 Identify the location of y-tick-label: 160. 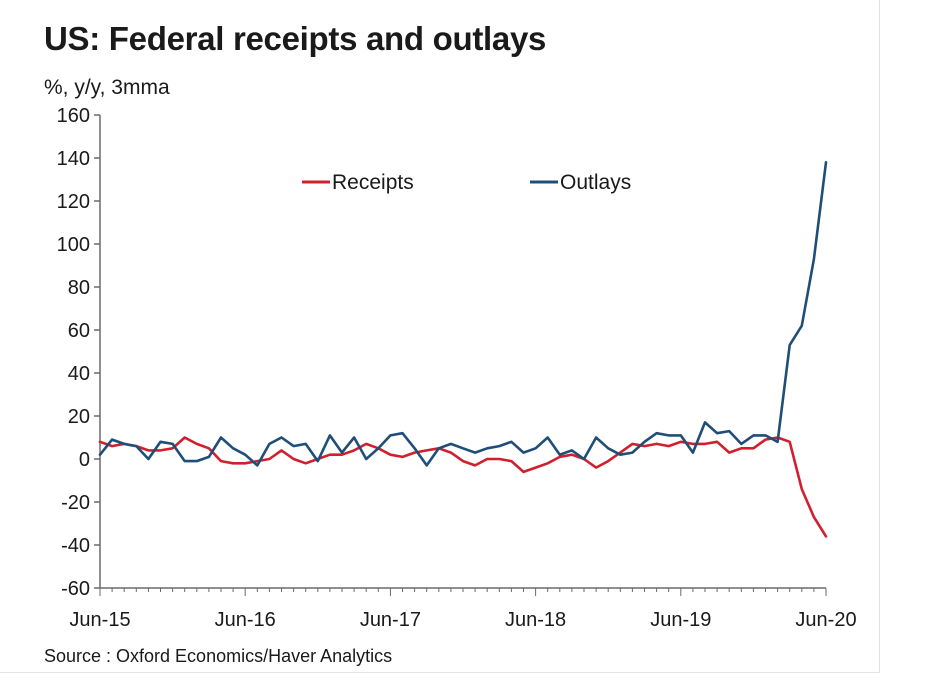
(73, 116).